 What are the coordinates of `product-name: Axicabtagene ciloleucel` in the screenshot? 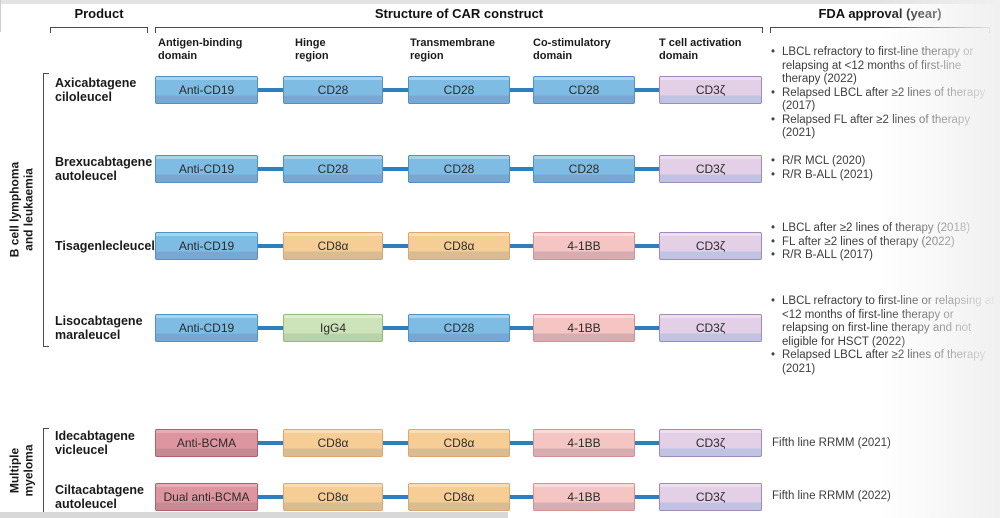 It's located at (107, 90).